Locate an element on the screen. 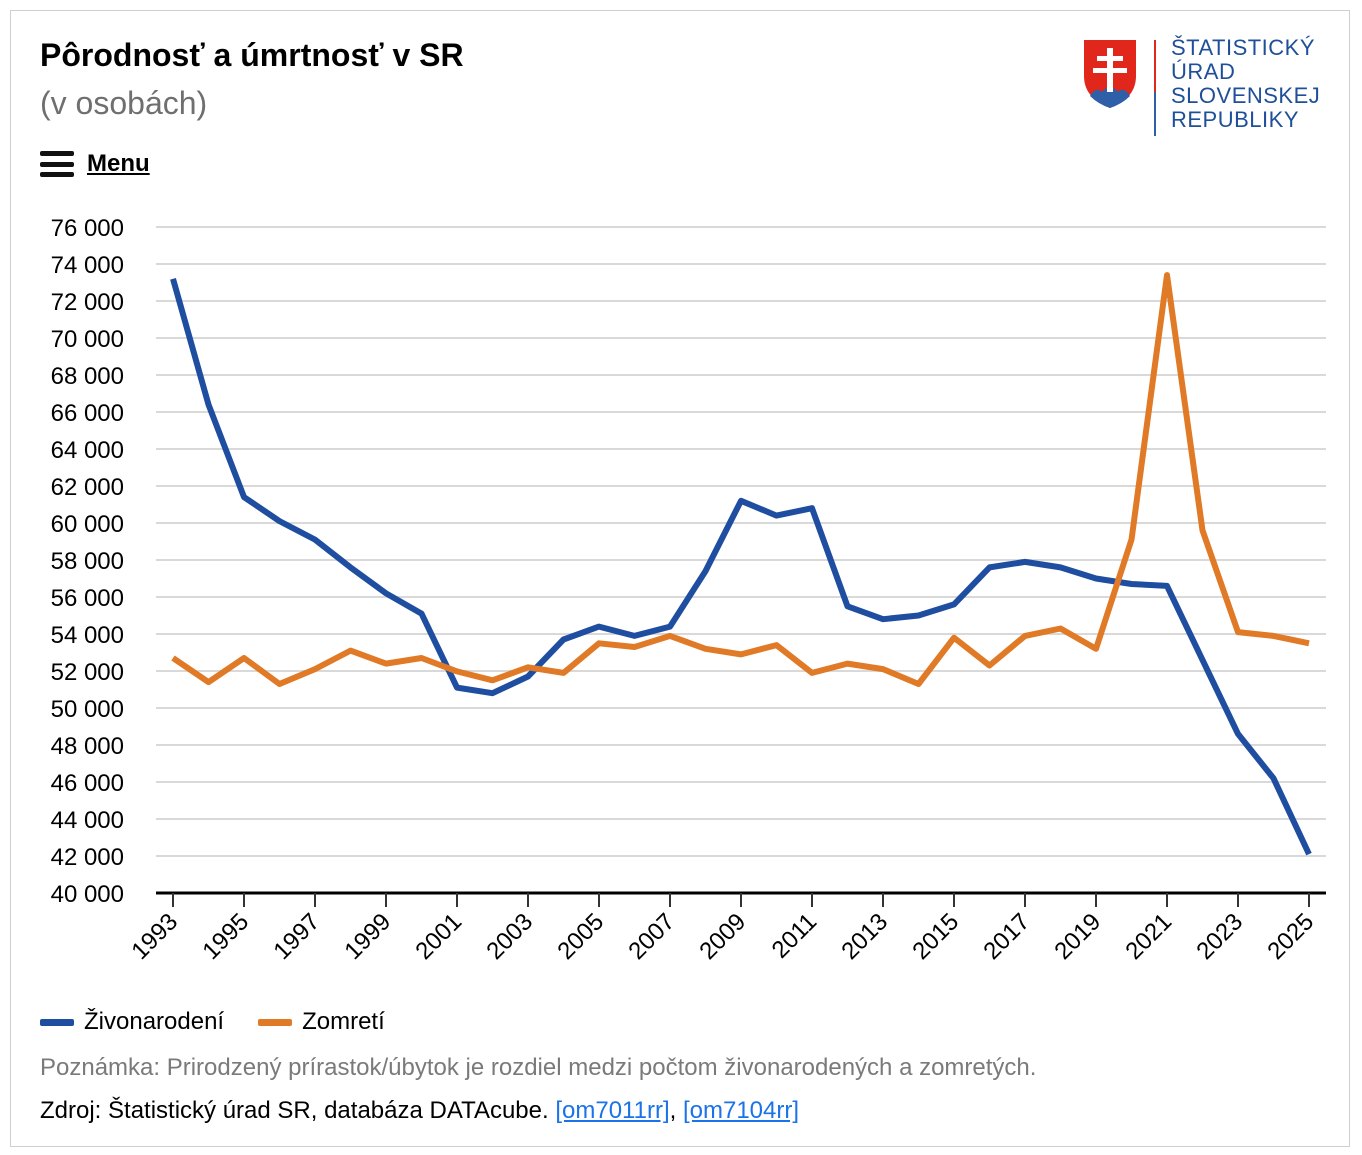  logo-divider is located at coordinates (1155, 88).